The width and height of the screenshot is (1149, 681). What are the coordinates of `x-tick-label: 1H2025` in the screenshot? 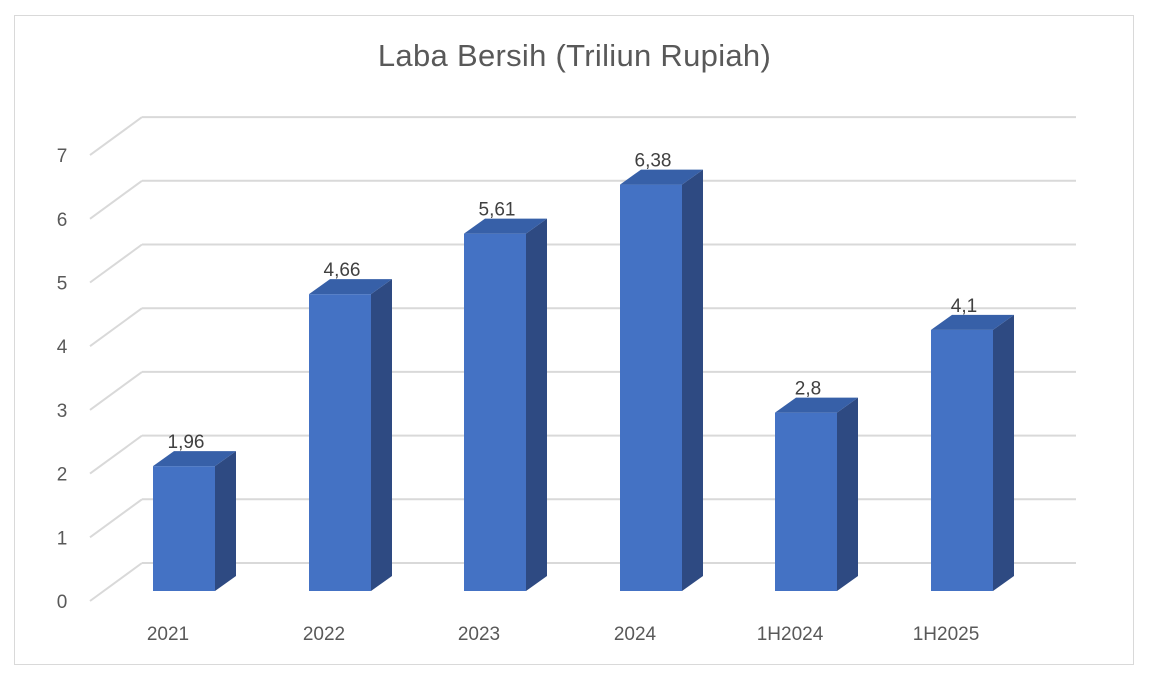 It's located at (946, 634).